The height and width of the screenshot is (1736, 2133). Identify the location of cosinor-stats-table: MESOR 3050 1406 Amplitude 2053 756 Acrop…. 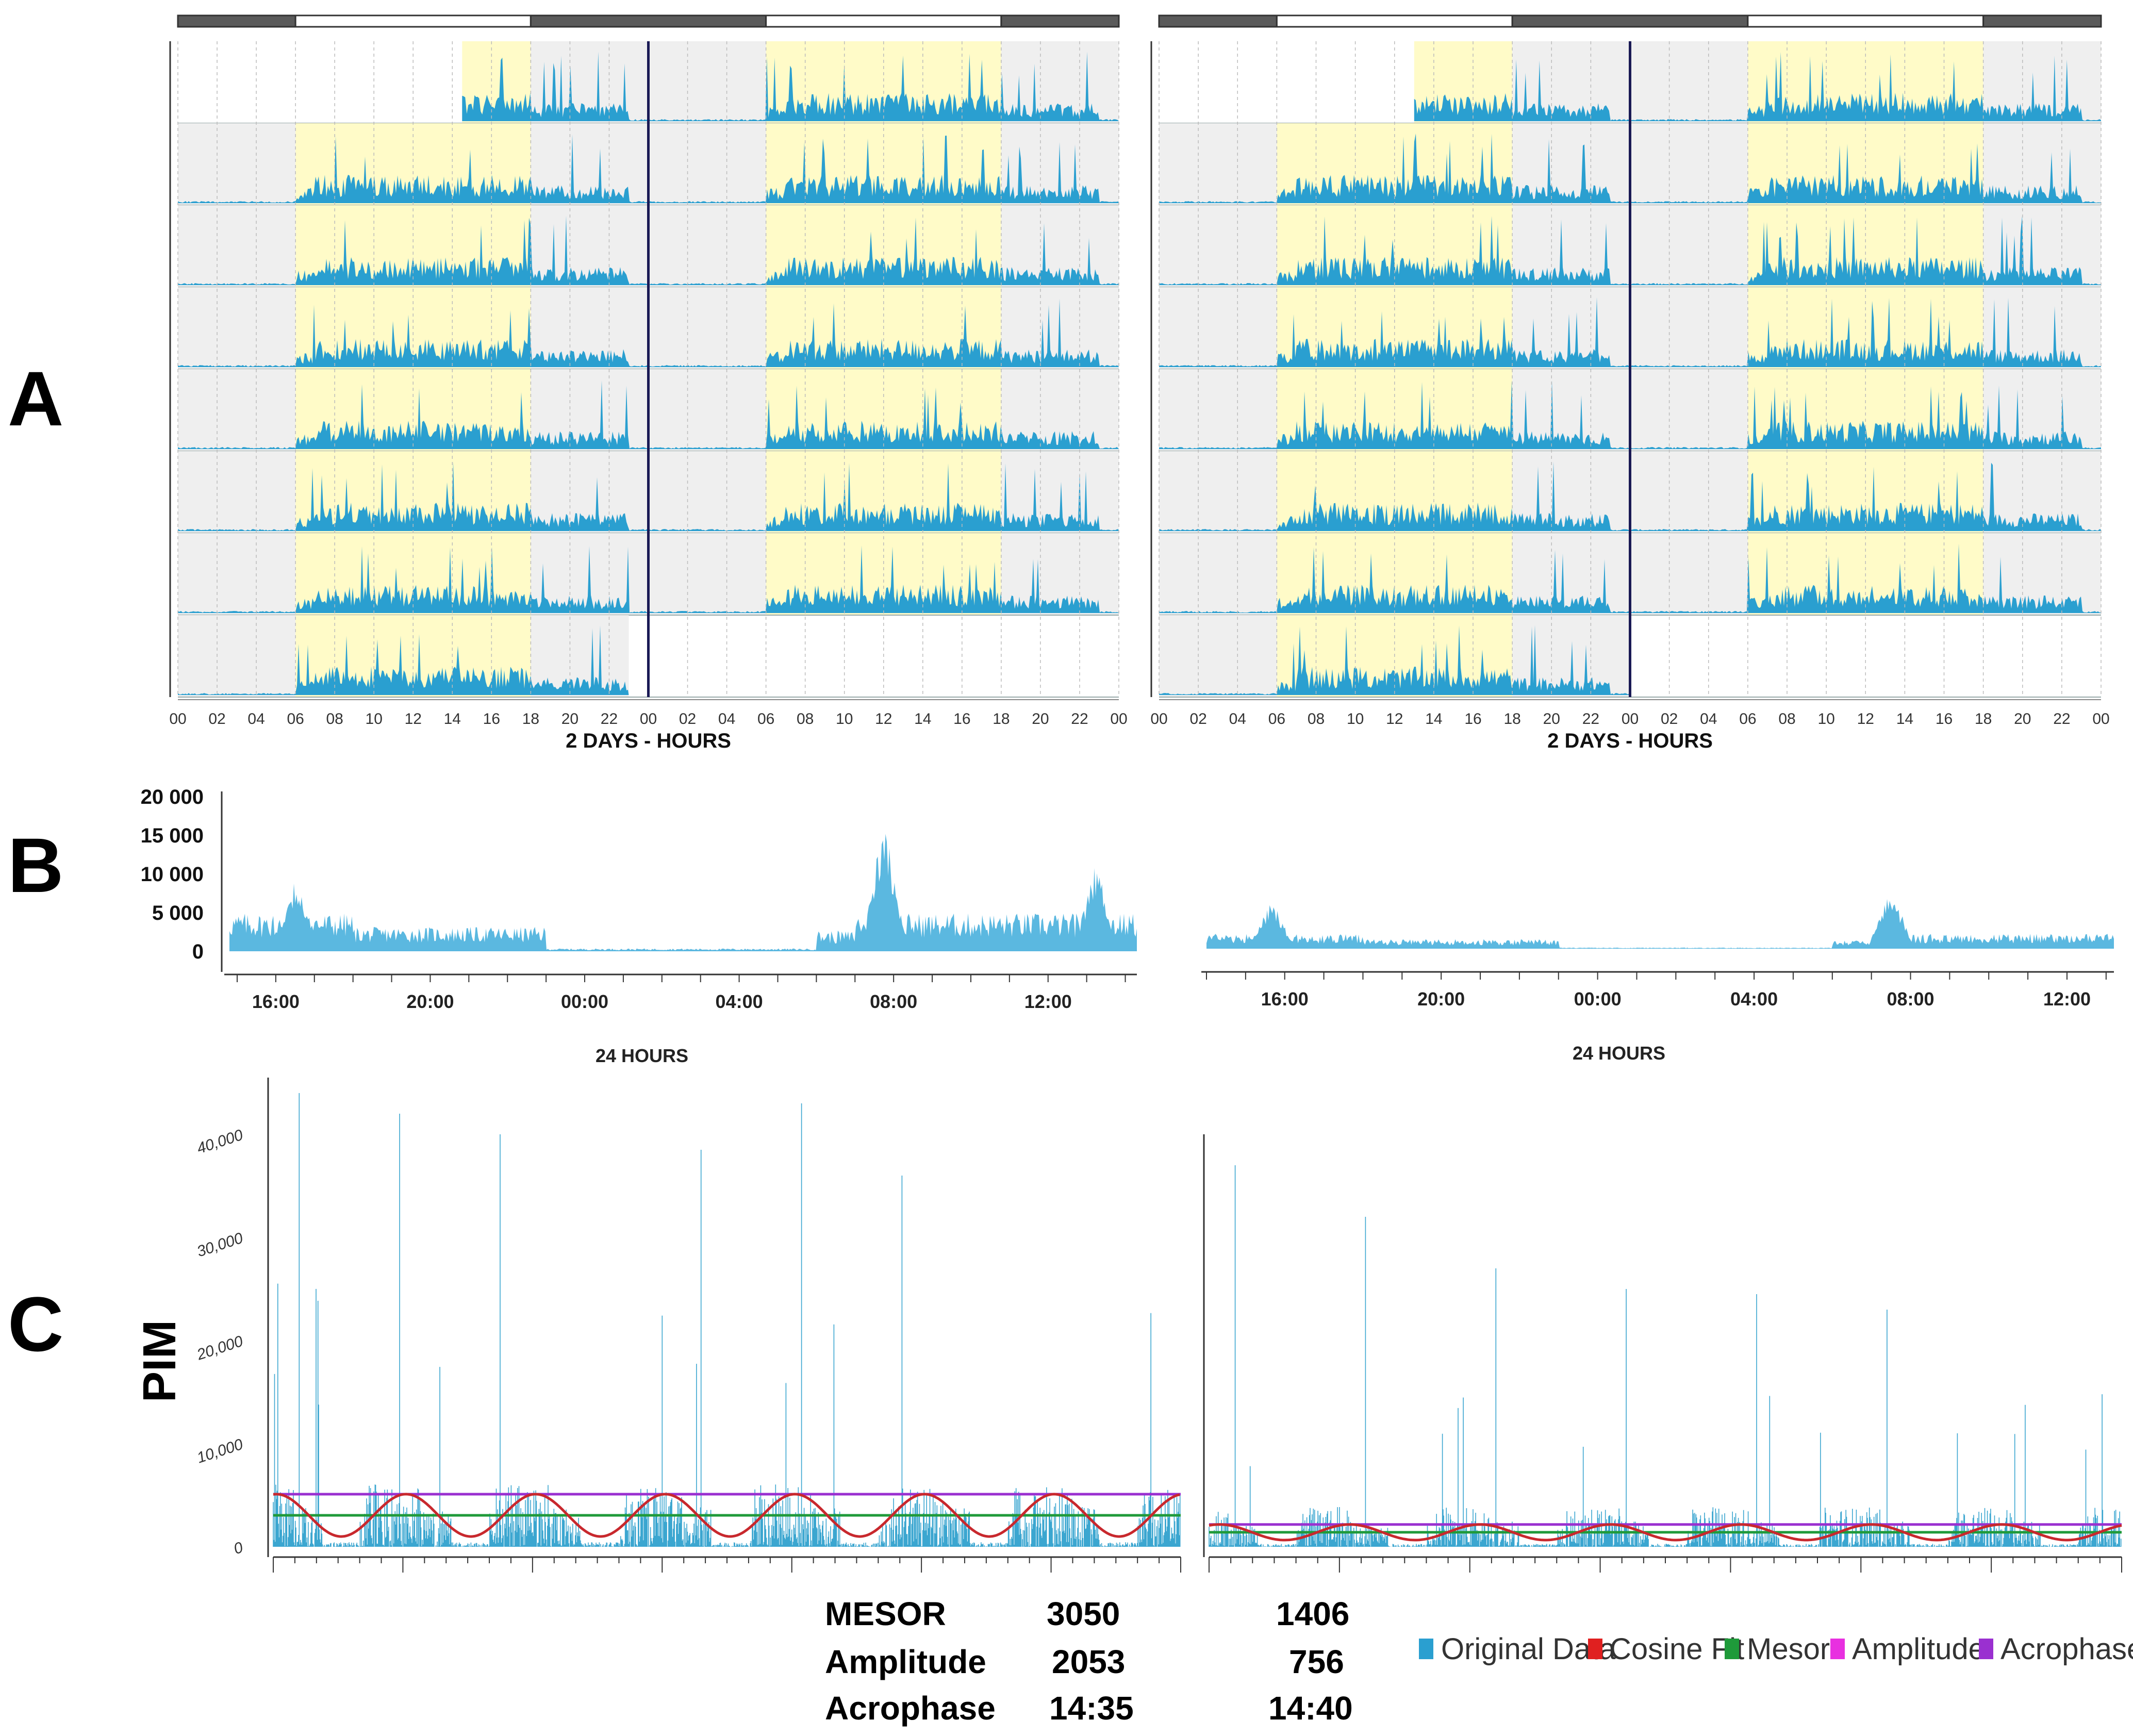
(1089, 1661).